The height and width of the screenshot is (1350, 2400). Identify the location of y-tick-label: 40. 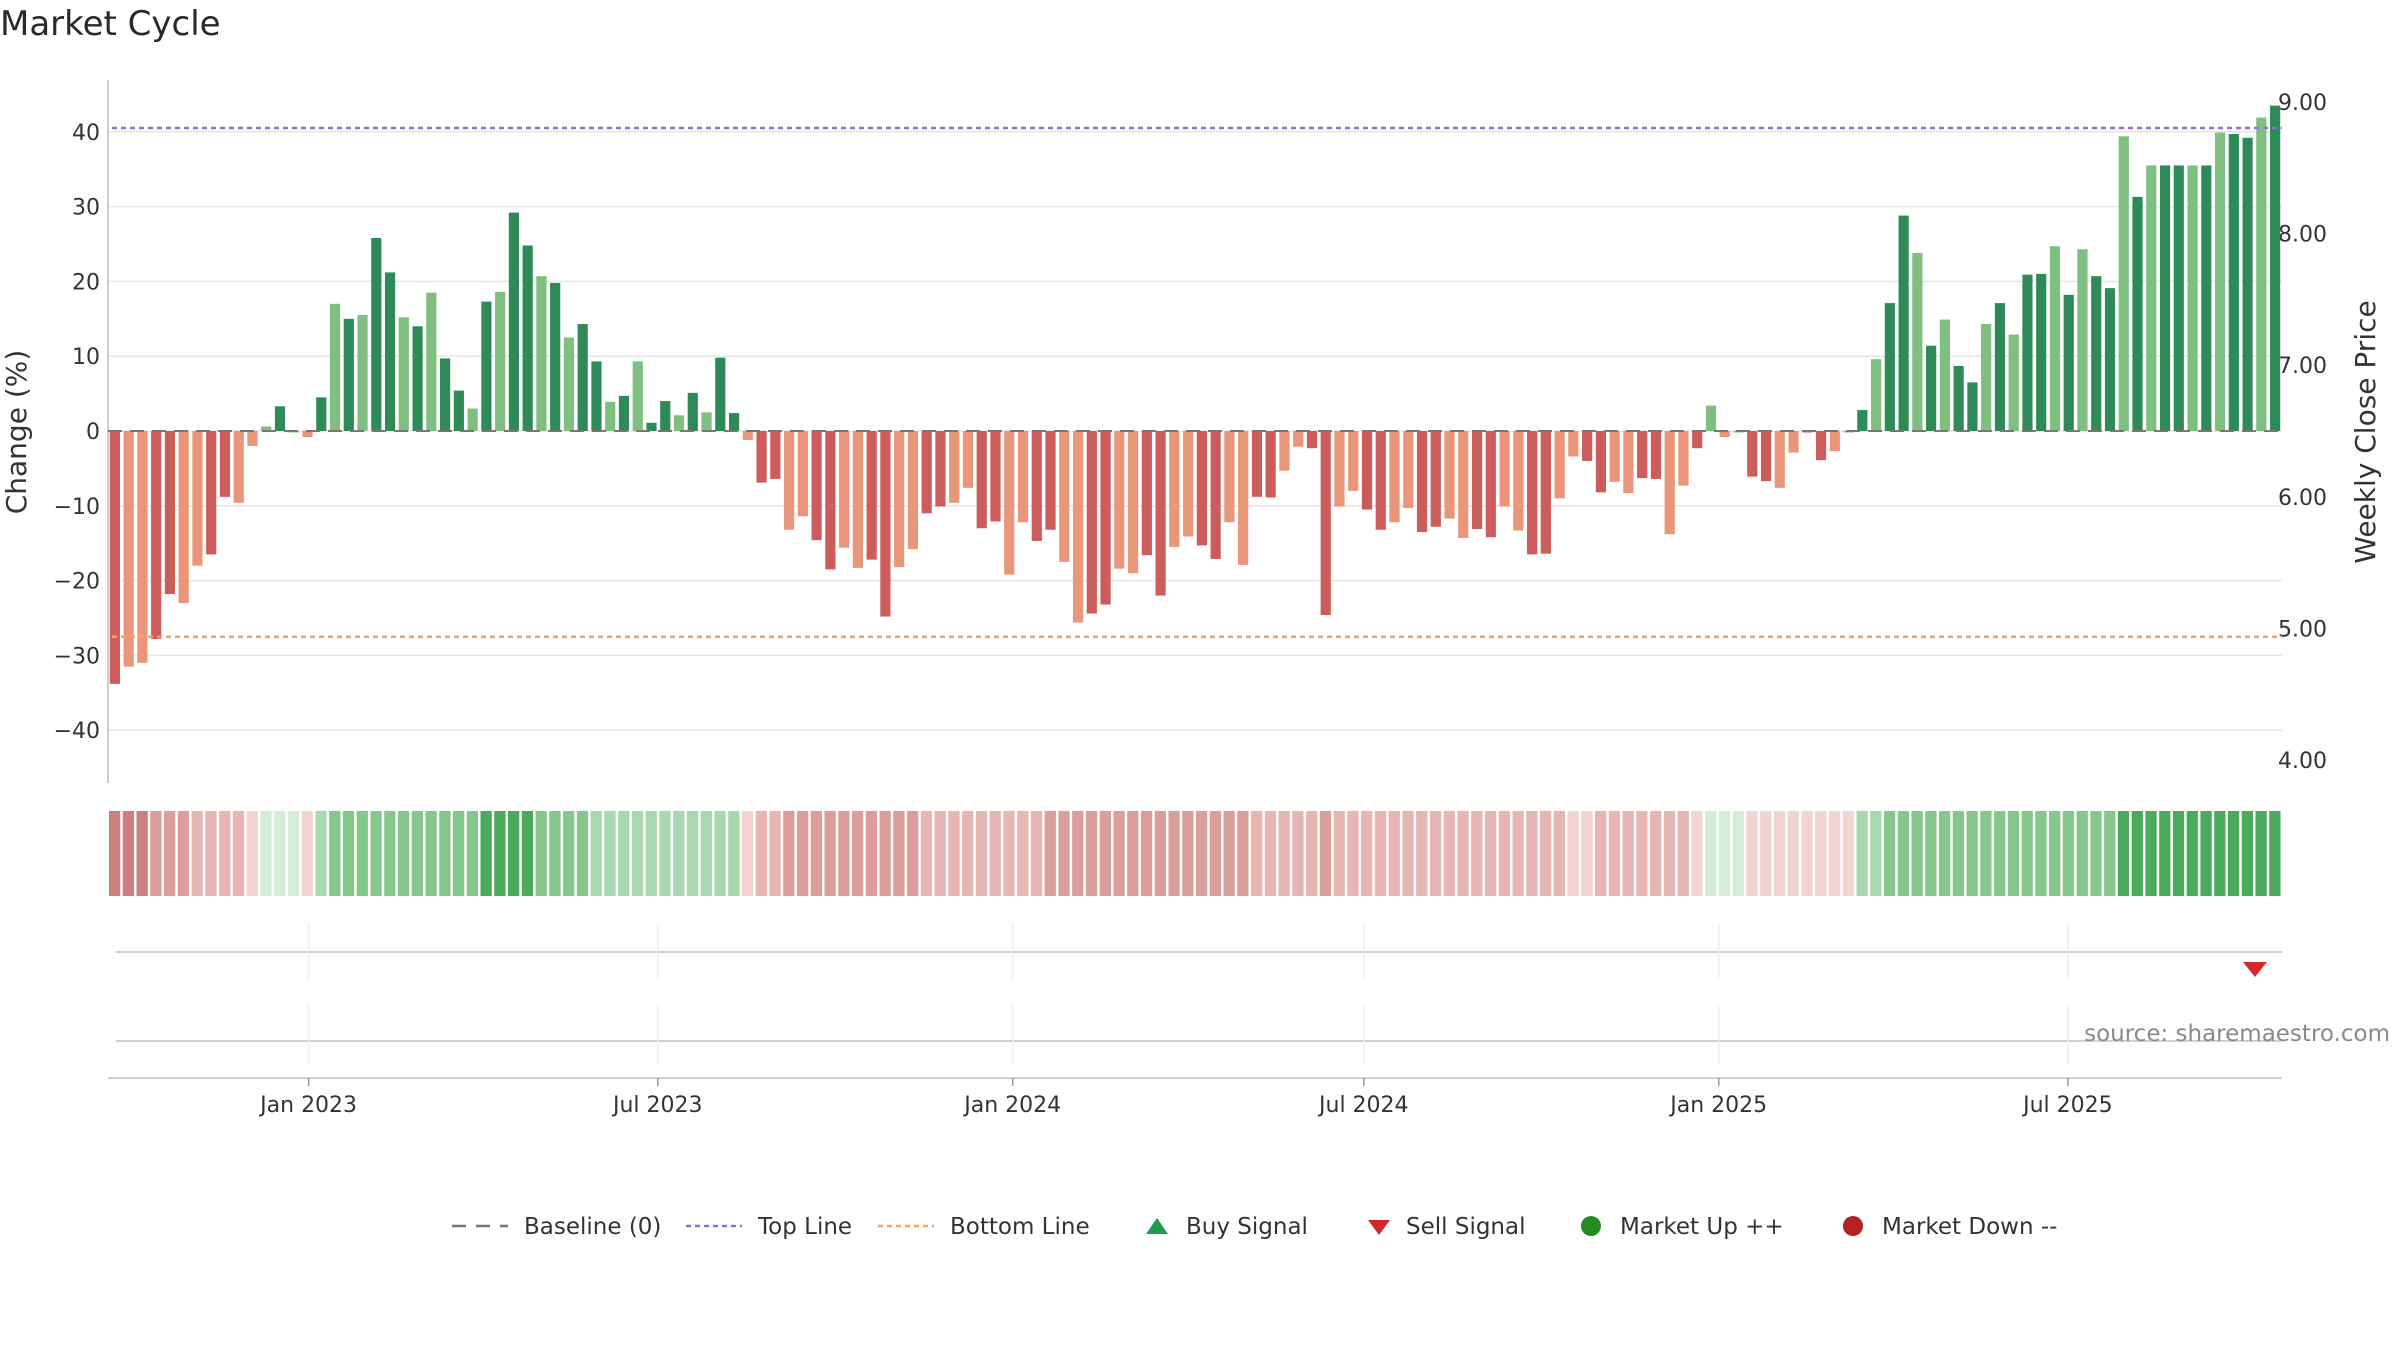
(86, 133).